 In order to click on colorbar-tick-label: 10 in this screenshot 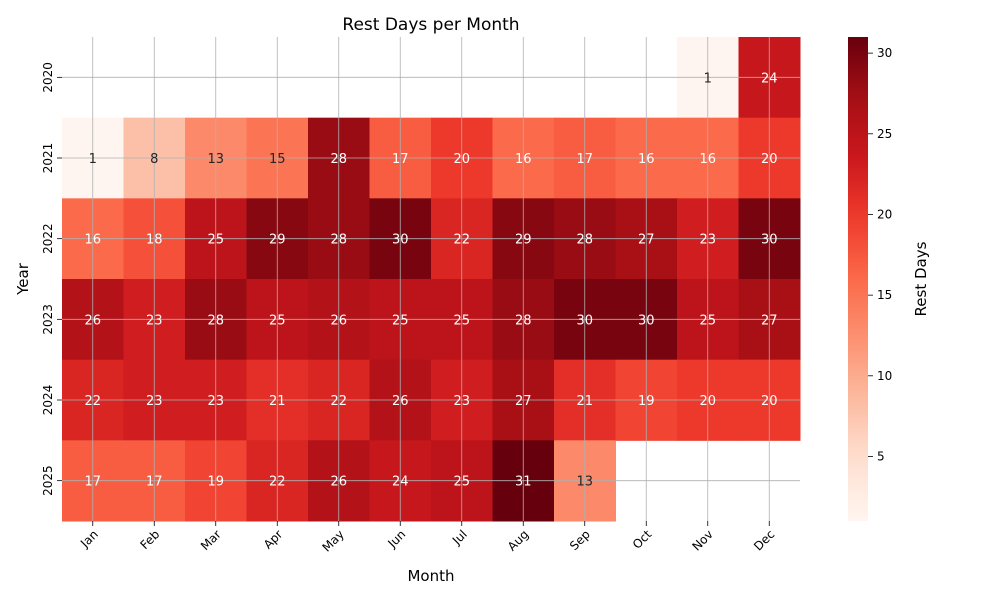, I will do `click(884, 376)`.